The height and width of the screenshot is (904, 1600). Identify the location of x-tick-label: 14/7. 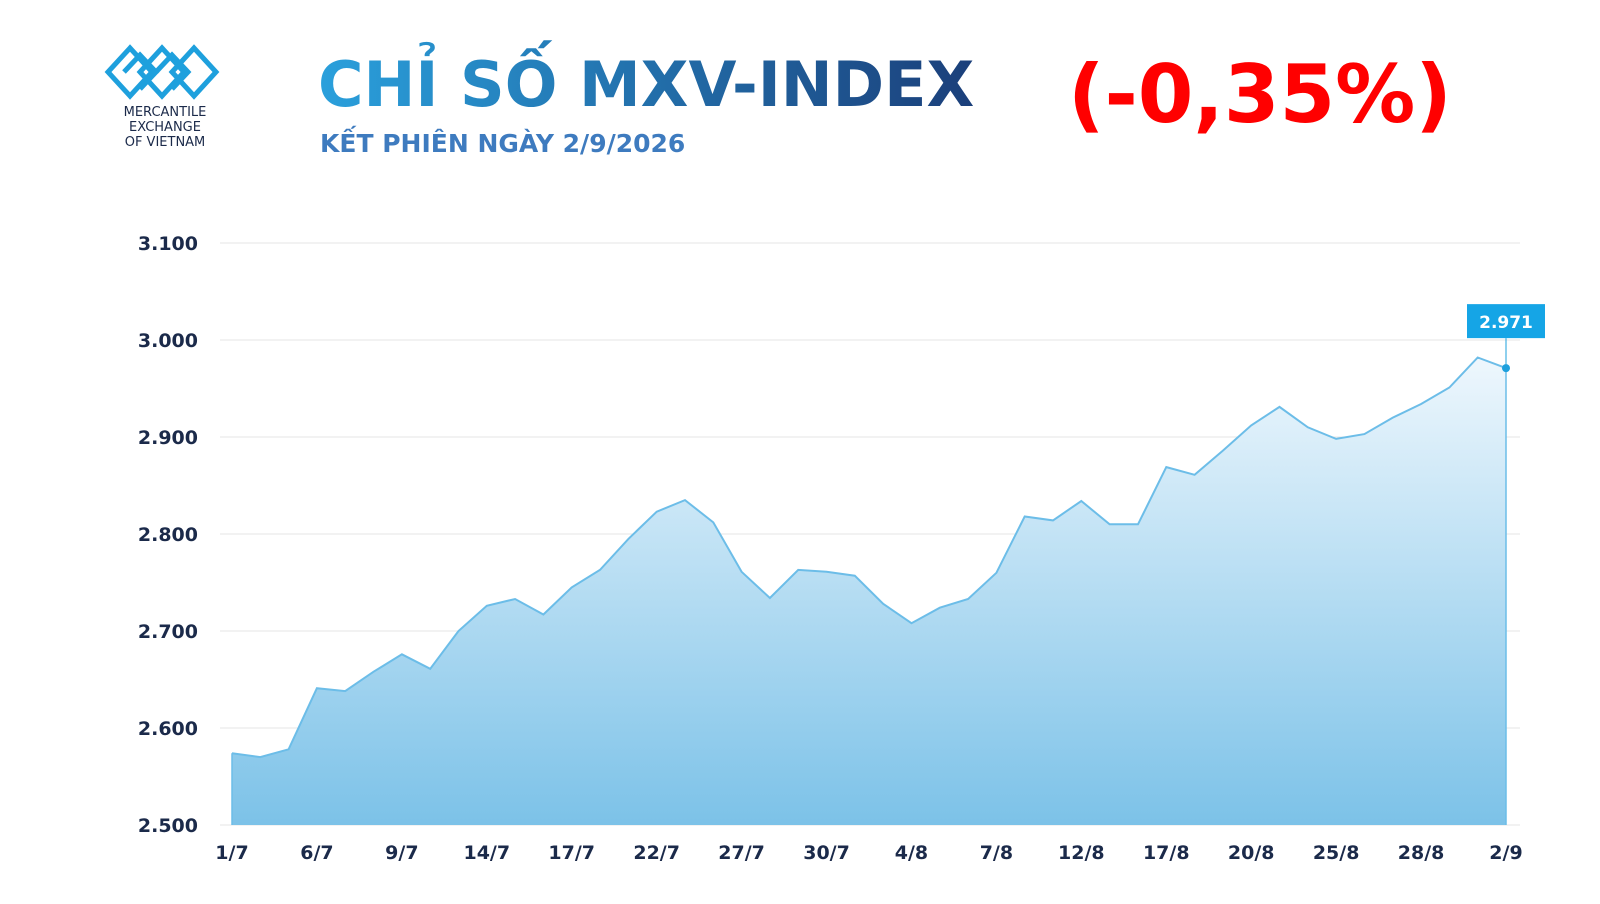
(486, 853).